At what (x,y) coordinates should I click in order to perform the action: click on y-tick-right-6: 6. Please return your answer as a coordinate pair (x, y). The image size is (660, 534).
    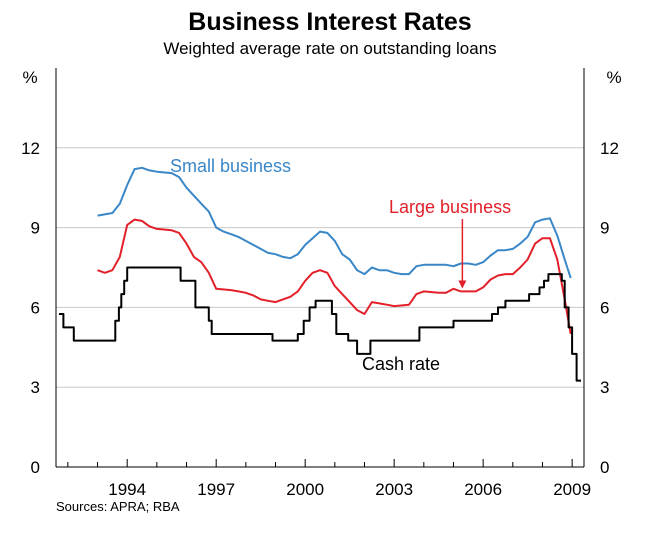
    Looking at the image, I should click on (604, 307).